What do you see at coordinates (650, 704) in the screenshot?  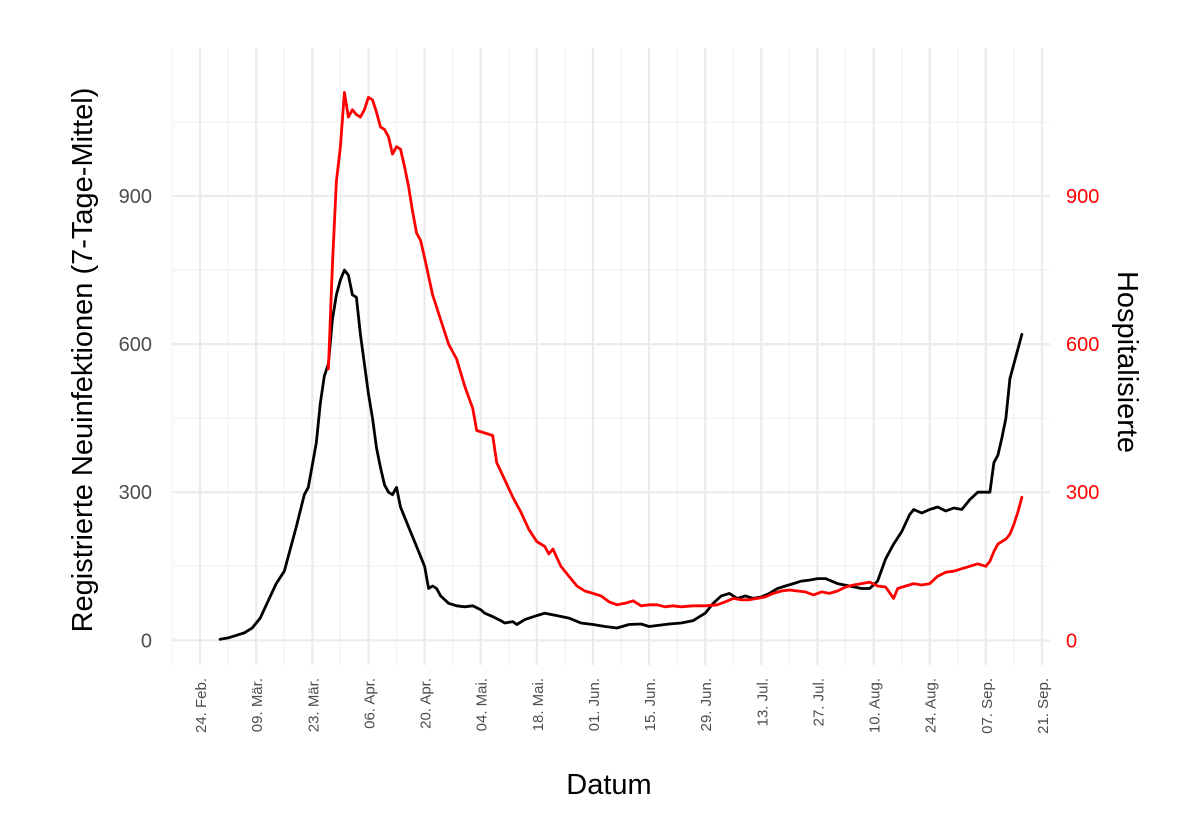 I see `x-tick-label: 15. Jun.` at bounding box center [650, 704].